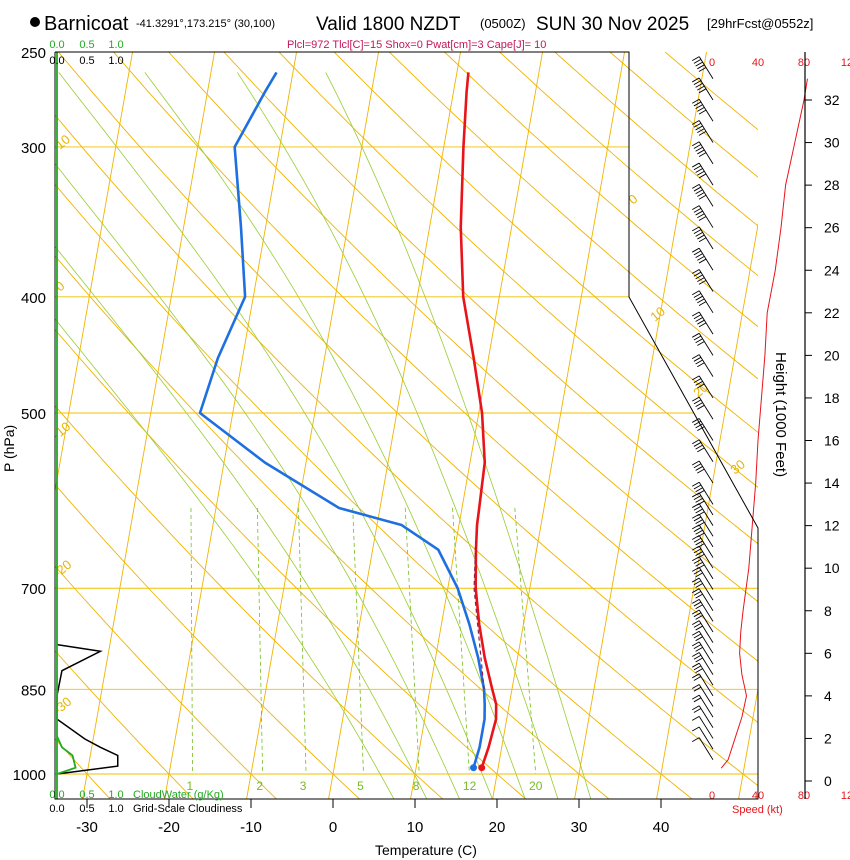  What do you see at coordinates (259, 786) in the screenshot?
I see `mixing-ratio-label: 2` at bounding box center [259, 786].